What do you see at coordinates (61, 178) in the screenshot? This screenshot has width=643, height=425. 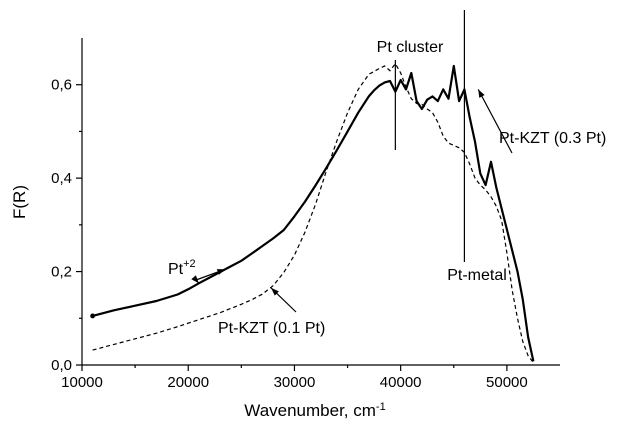 I see `y-tick-label: 0,4` at bounding box center [61, 178].